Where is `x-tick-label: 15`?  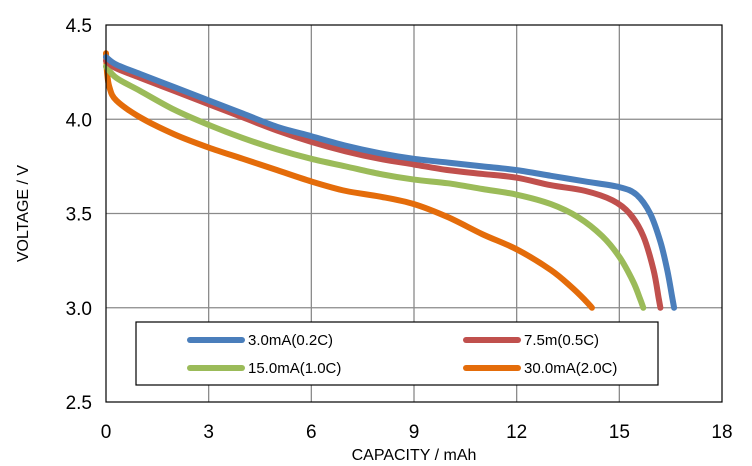 x-tick-label: 15 is located at coordinates (619, 432).